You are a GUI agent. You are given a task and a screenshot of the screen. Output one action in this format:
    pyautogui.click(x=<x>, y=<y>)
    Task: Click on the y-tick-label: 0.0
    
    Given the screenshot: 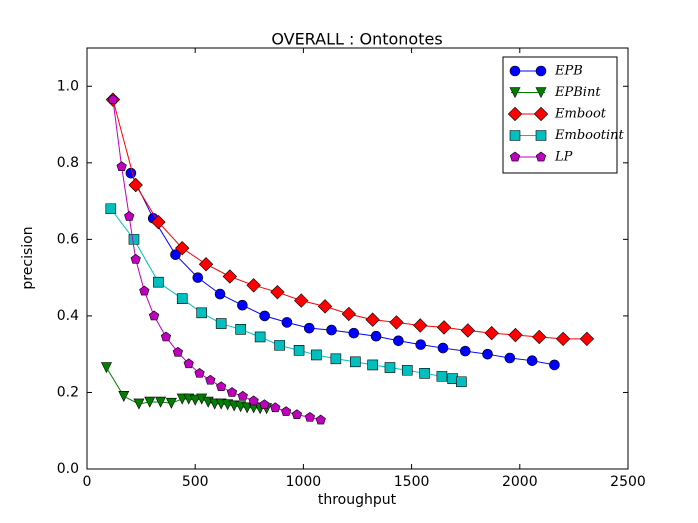 What is the action you would take?
    pyautogui.click(x=68, y=469)
    